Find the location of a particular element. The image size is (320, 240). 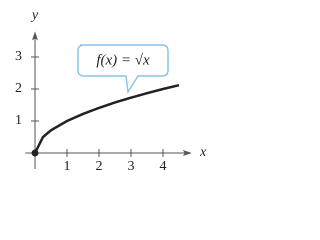

y-tick-label: 2 is located at coordinates (18, 88).